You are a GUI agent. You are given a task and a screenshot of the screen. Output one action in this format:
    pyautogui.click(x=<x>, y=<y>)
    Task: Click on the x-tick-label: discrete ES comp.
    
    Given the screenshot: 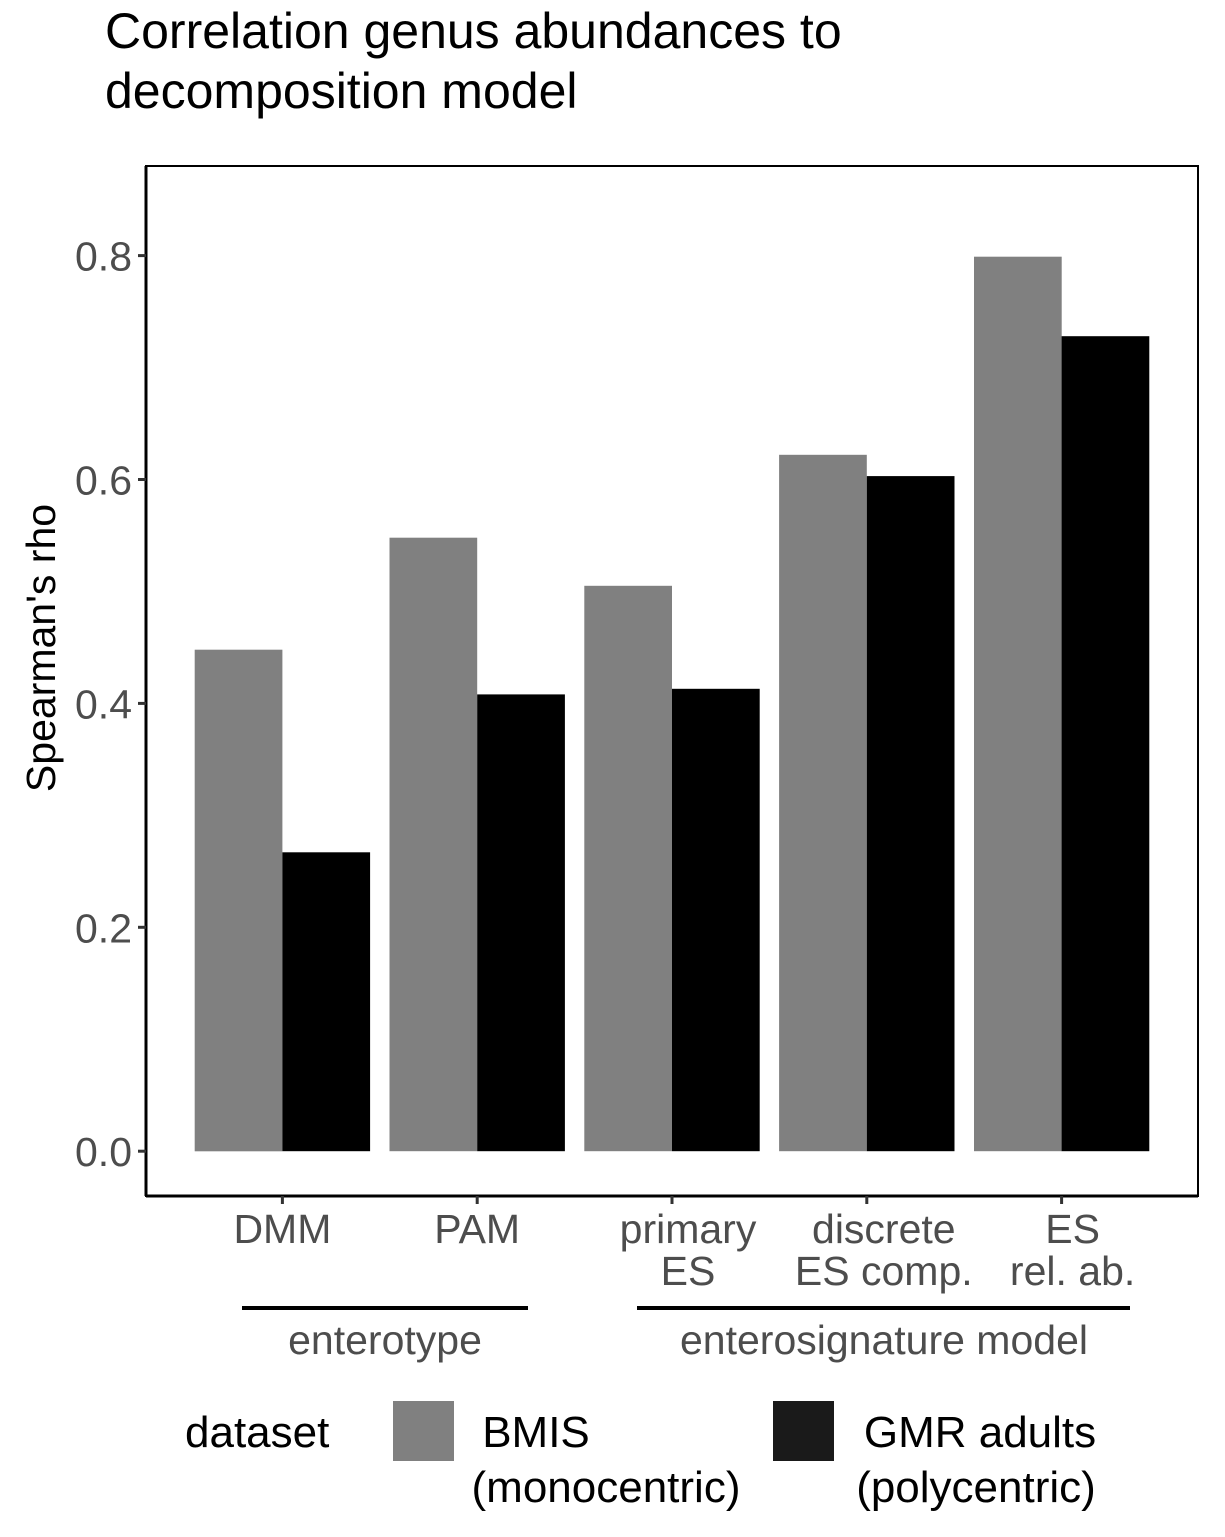 What is the action you would take?
    pyautogui.click(x=884, y=1250)
    